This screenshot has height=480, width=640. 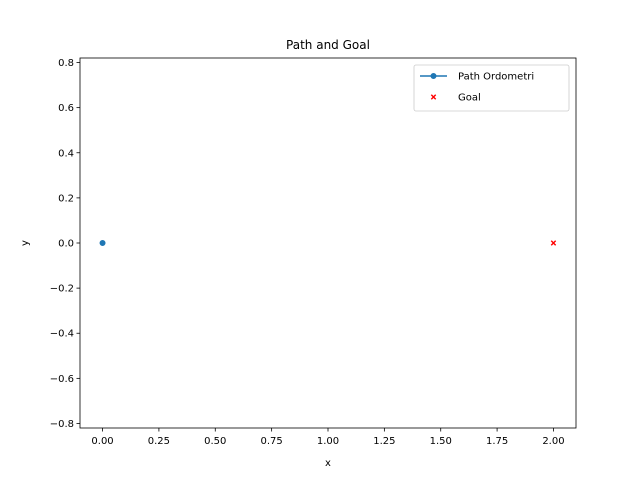 What do you see at coordinates (384, 441) in the screenshot?
I see `x-tick-label: 1.25` at bounding box center [384, 441].